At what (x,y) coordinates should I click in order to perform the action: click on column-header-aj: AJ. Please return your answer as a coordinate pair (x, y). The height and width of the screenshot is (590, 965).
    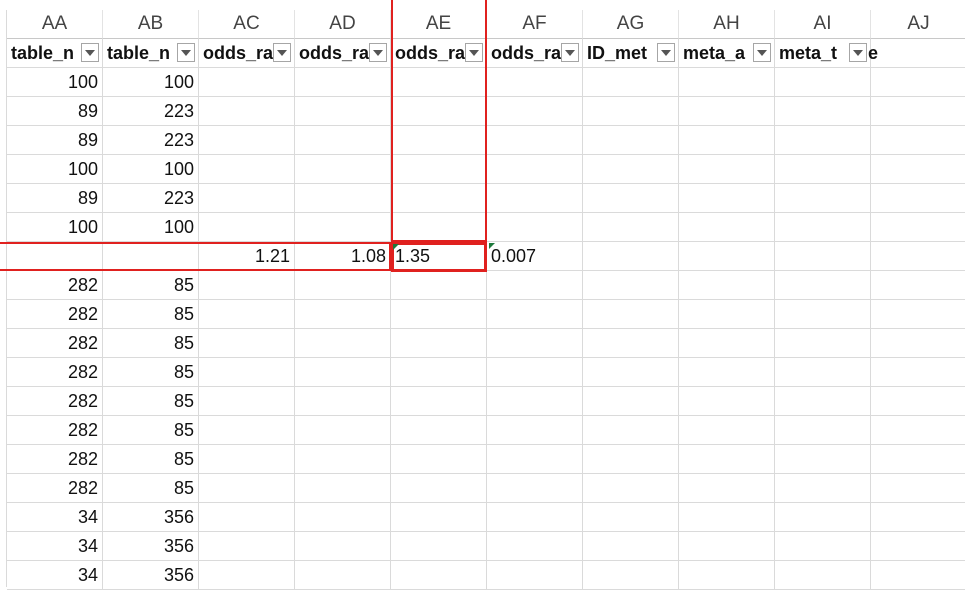
    Looking at the image, I should click on (918, 24).